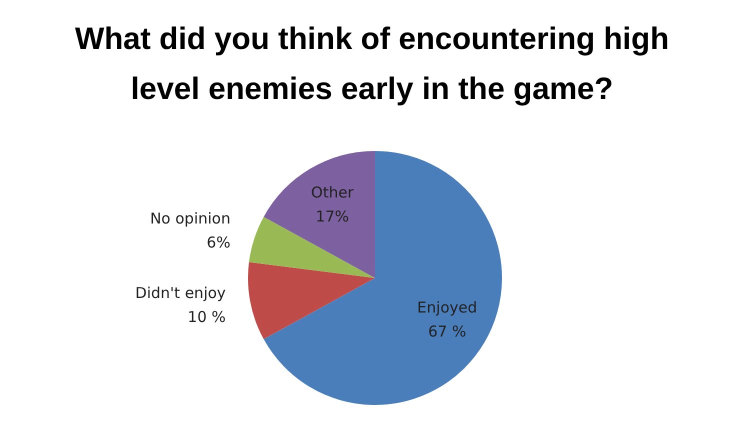 The image size is (744, 446). Describe the element at coordinates (180, 293) in the screenshot. I see `slice-label: Didn't enjoy` at that location.